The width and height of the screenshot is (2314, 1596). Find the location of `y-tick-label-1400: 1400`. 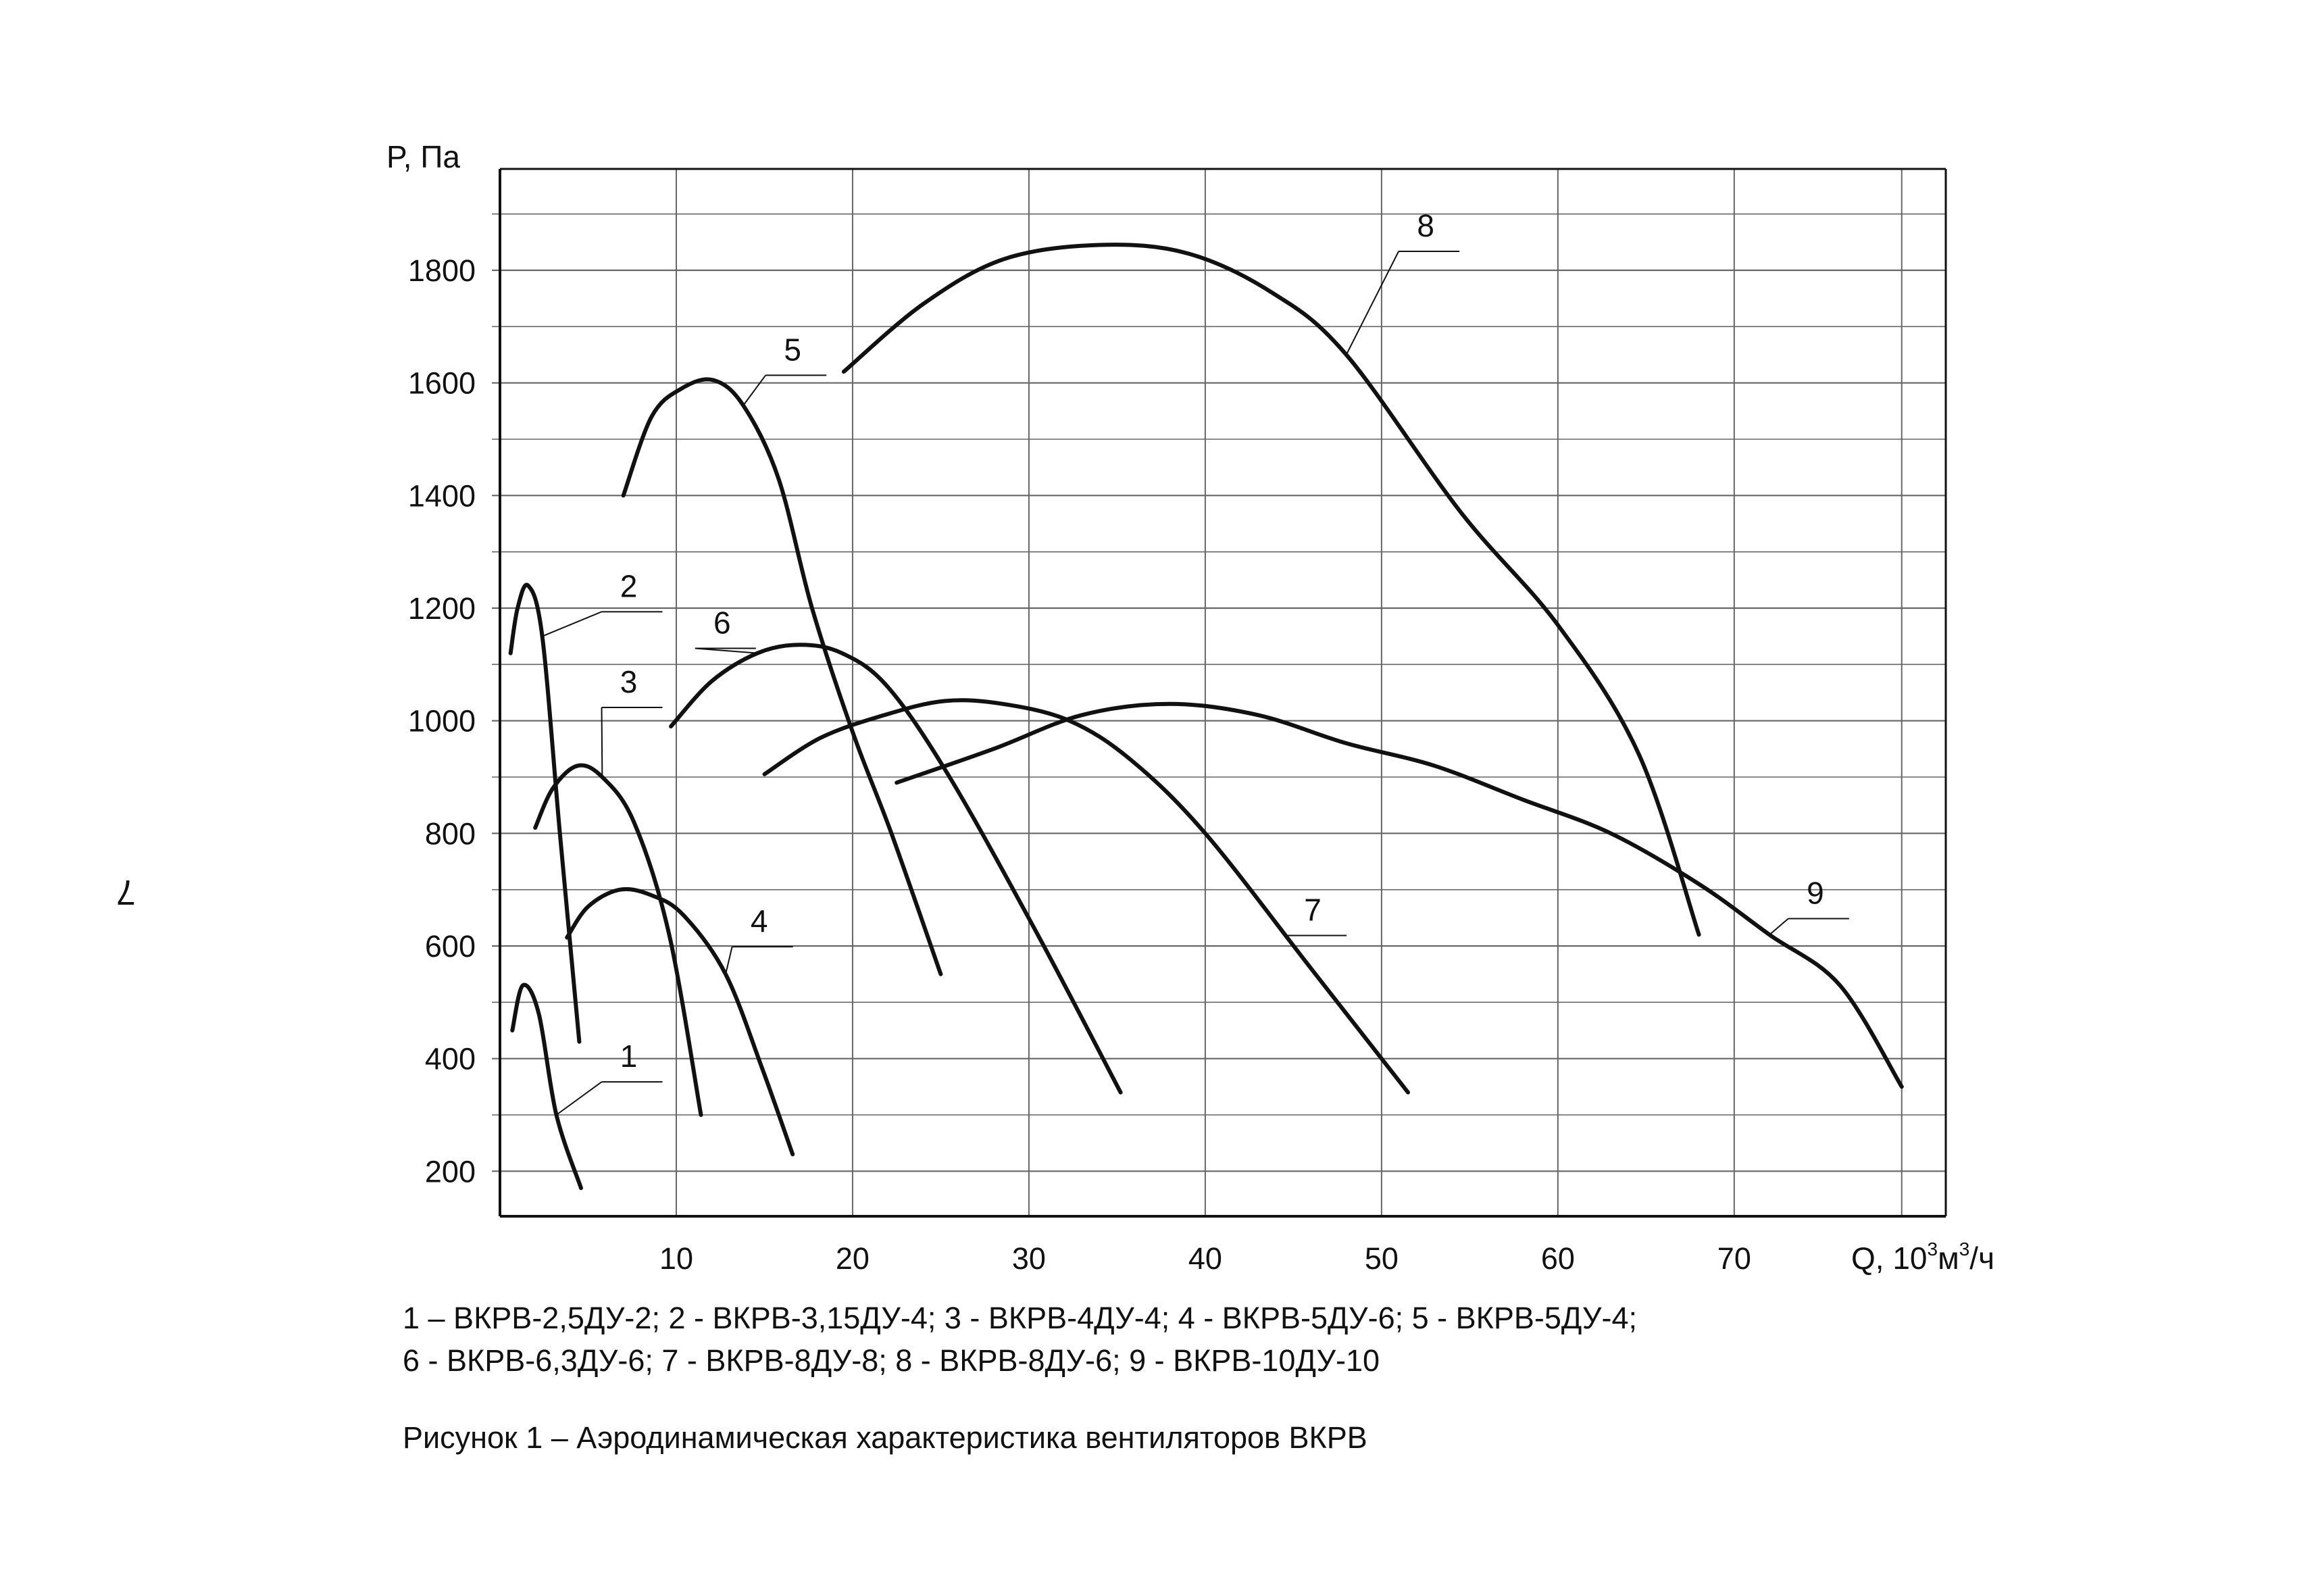

y-tick-label-1400: 1400 is located at coordinates (442, 495).